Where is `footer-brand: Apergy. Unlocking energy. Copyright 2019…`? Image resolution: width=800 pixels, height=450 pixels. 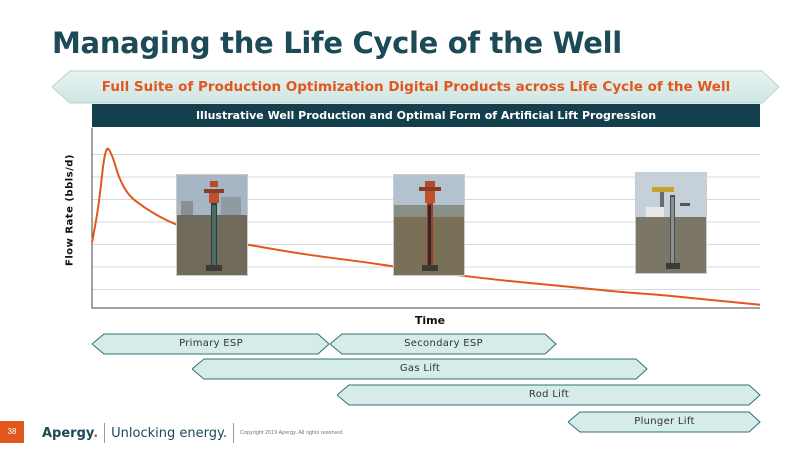 footer-brand: Apergy. Unlocking energy. Copyright 2019… is located at coordinates (193, 433).